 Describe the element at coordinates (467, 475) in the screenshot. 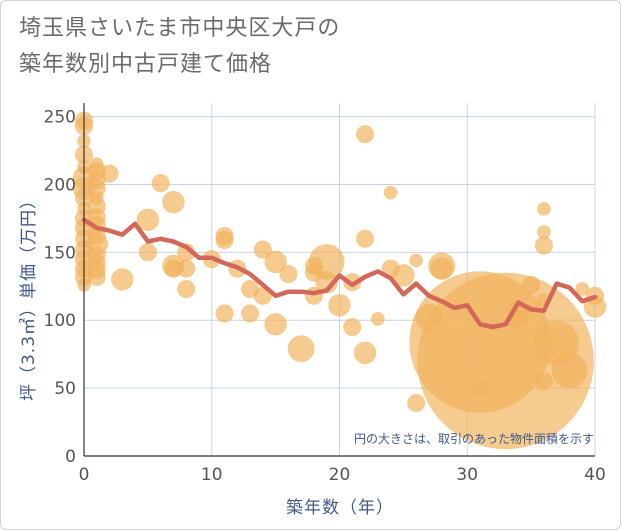

I see `x-tick-label: 30` at that location.